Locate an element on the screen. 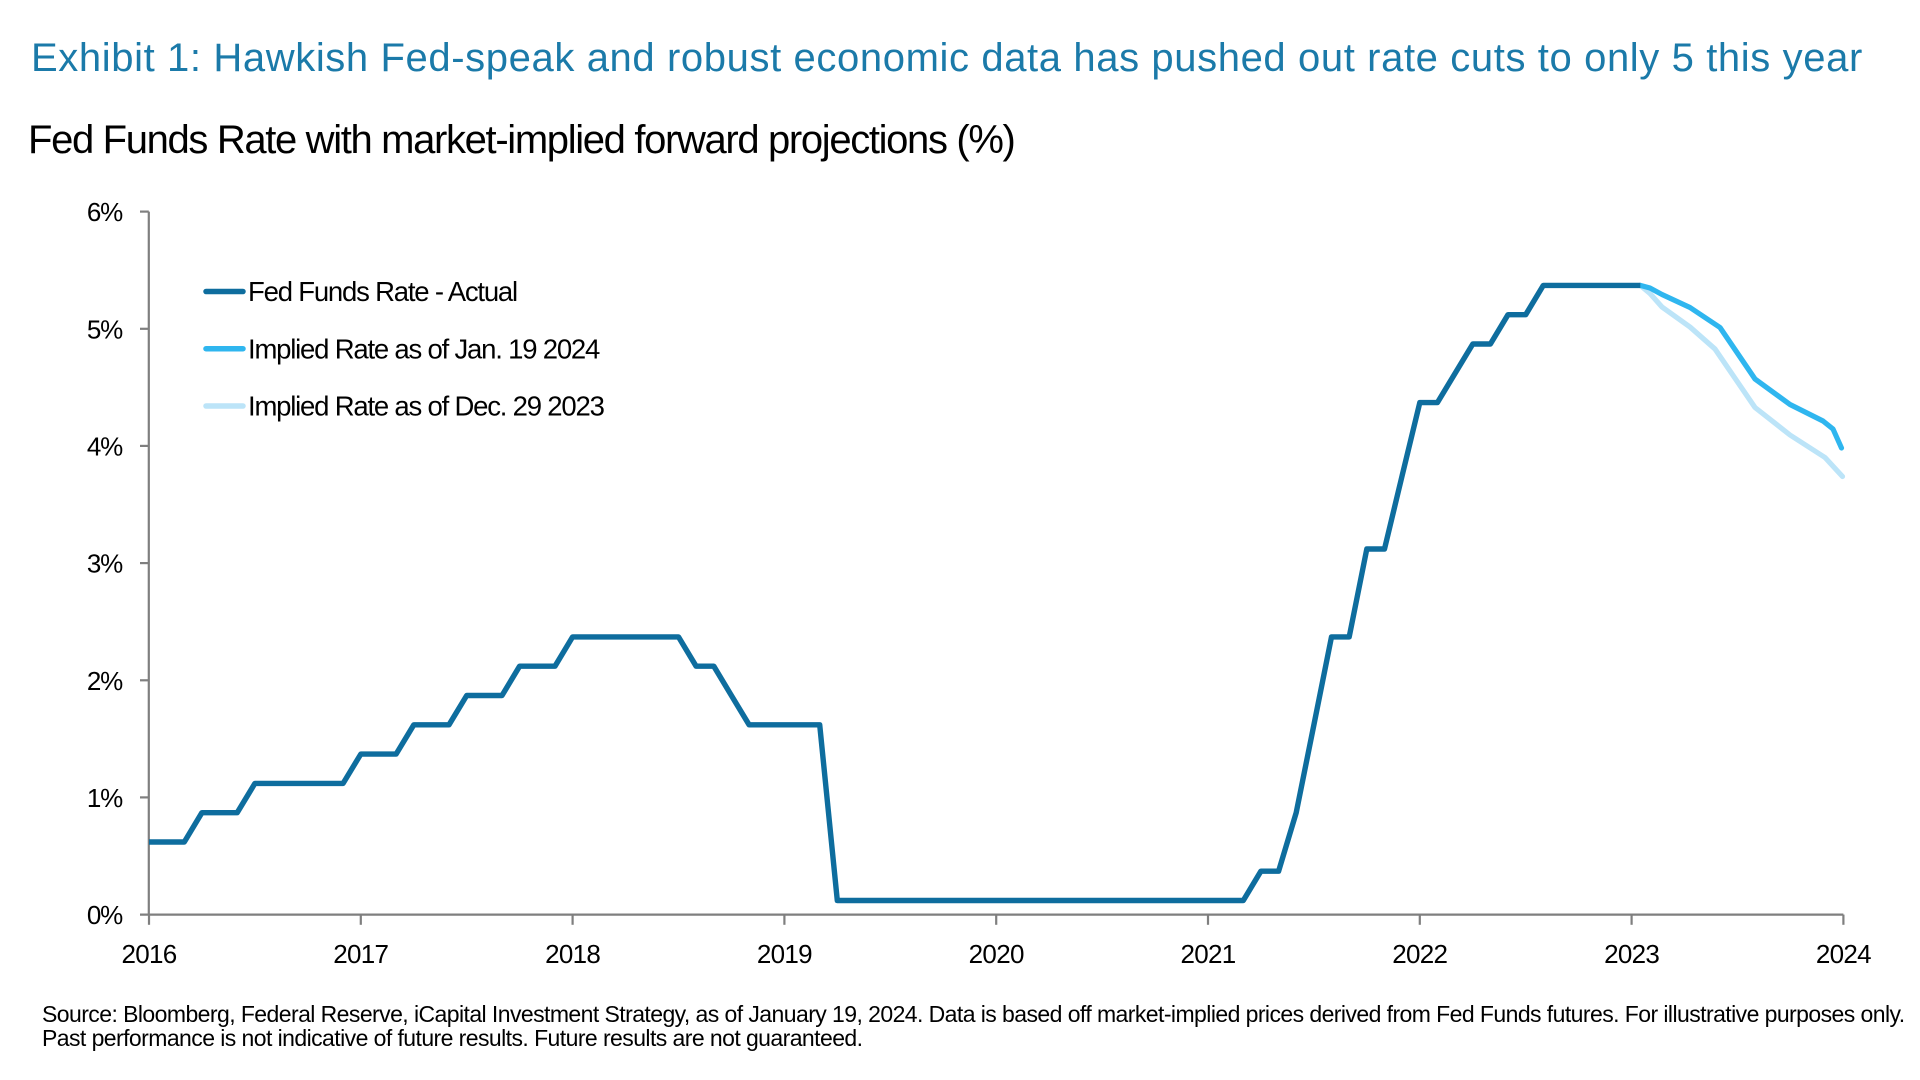  svg-text: 2024 is located at coordinates (1843, 954).